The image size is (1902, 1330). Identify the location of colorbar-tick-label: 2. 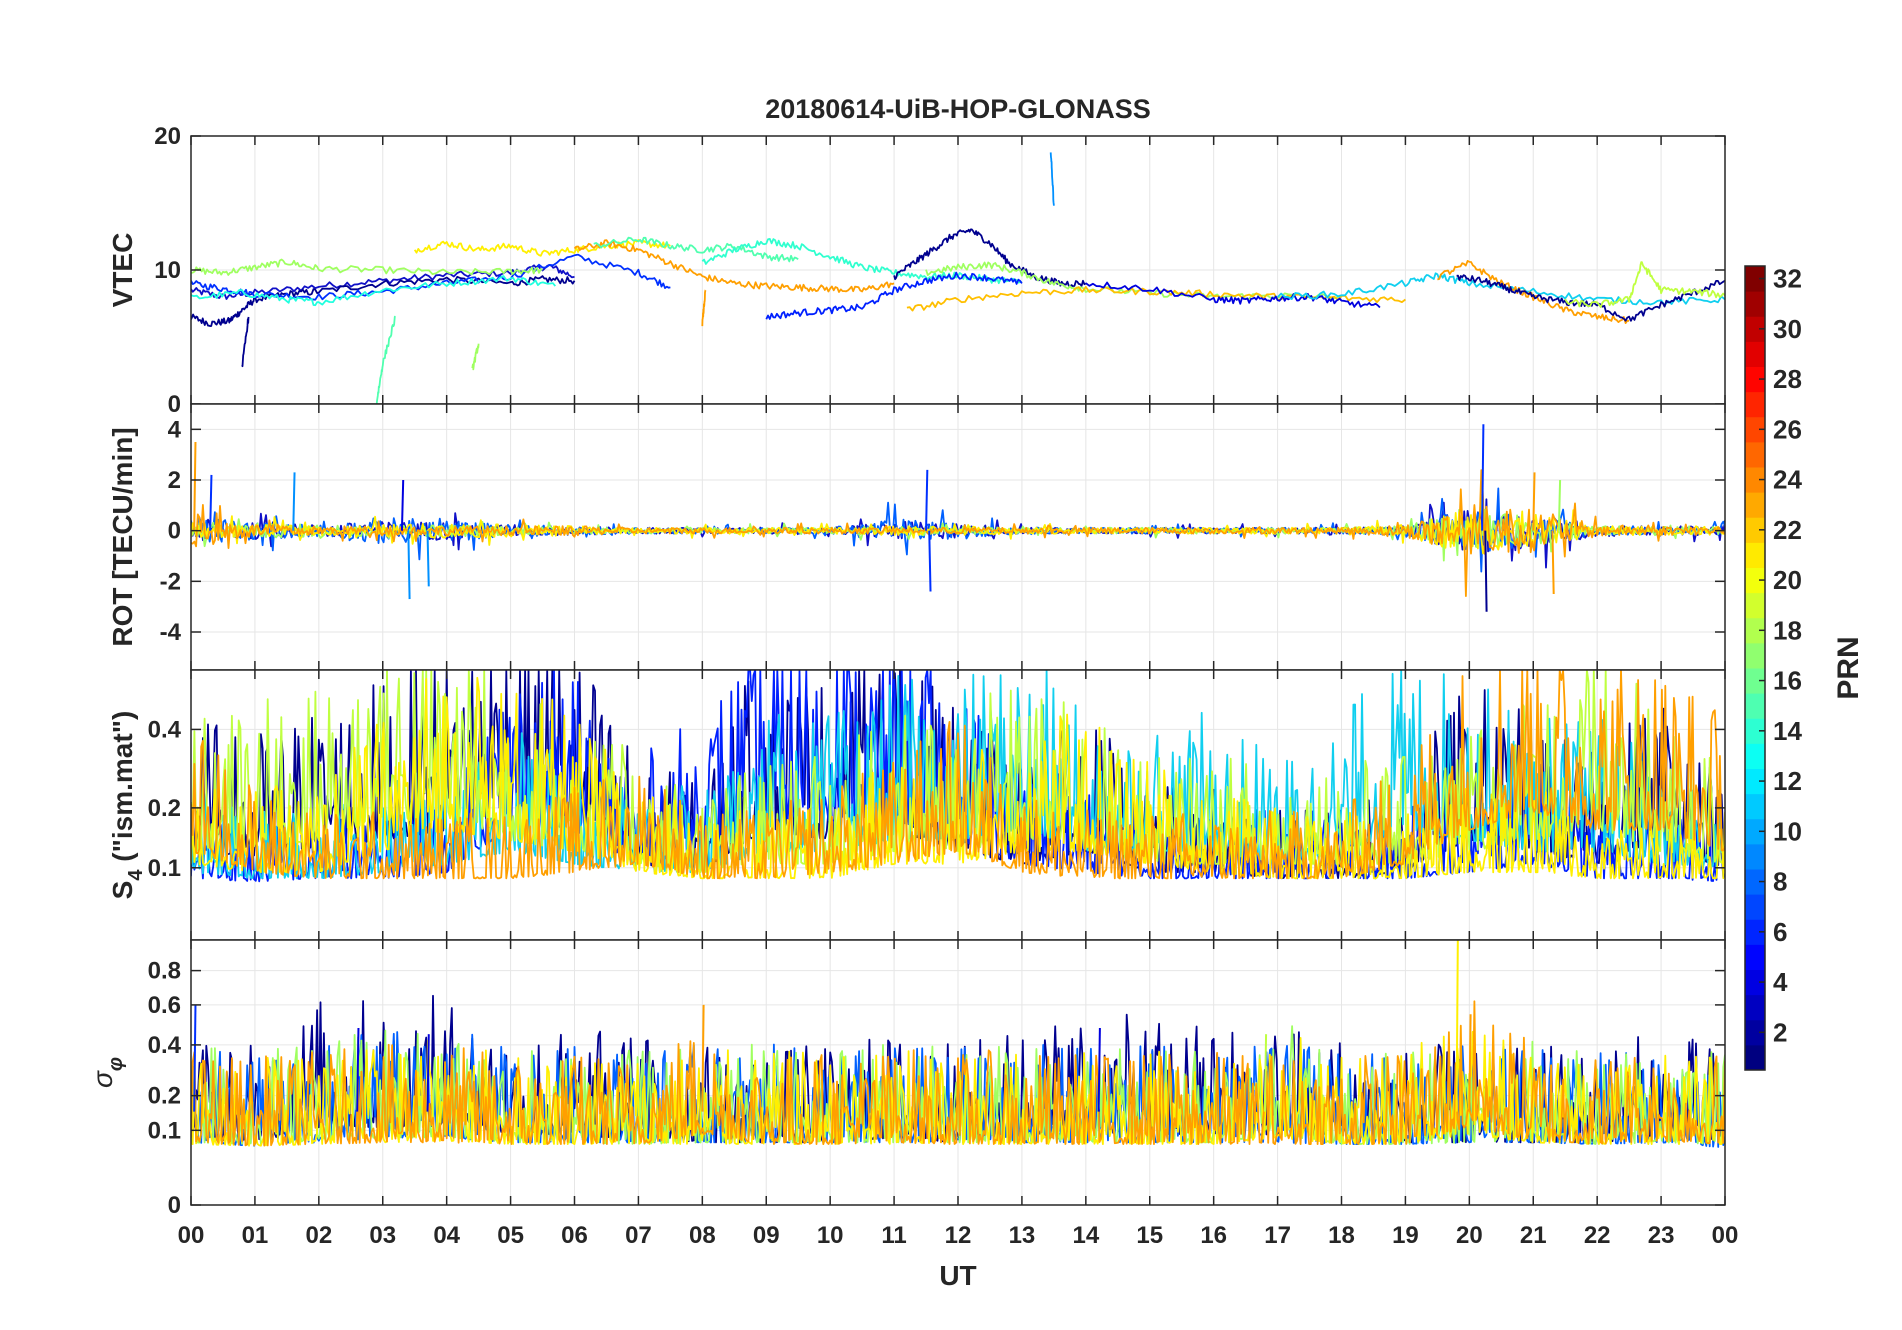
(1780, 1032).